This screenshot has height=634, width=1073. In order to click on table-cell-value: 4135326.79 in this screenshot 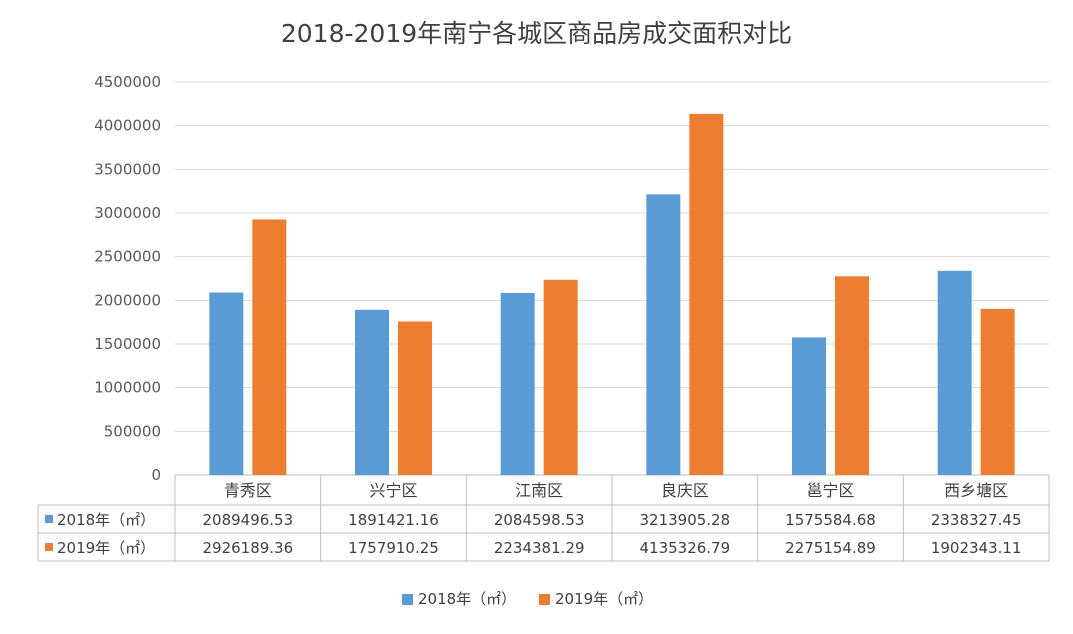, I will do `click(684, 548)`.